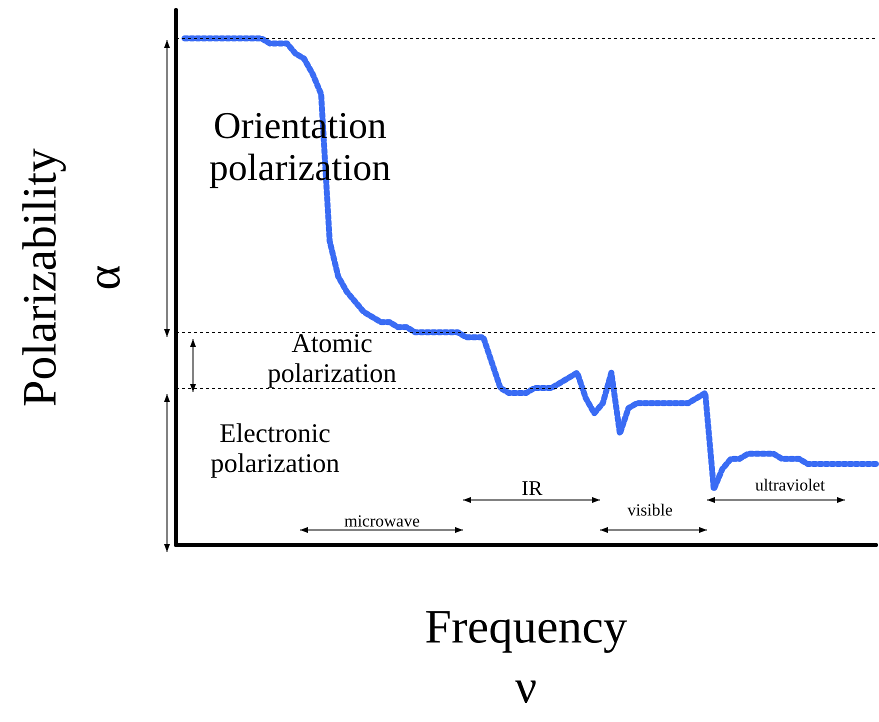  I want to click on annotation: ultraviolet, so click(790, 485).